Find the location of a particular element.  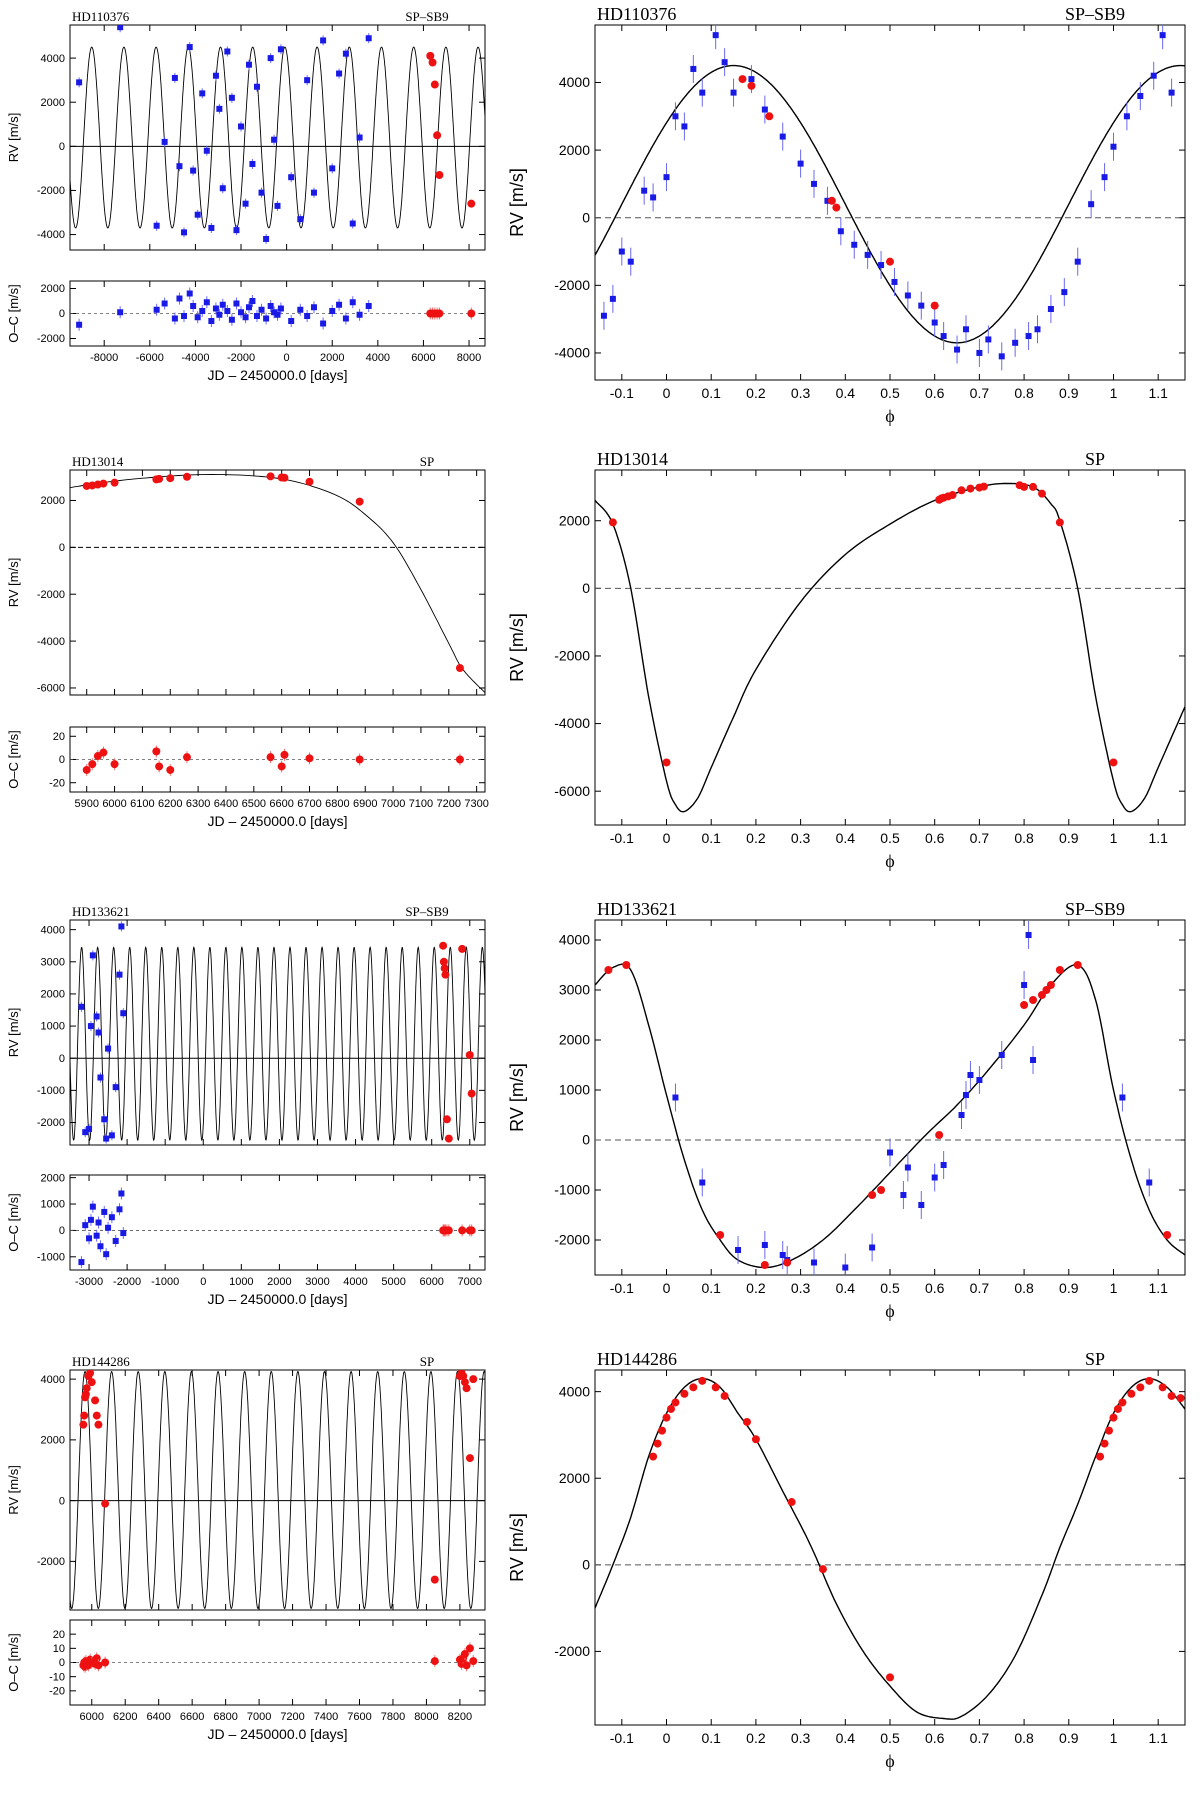

y-tick-label: -6000 is located at coordinates (51, 689).